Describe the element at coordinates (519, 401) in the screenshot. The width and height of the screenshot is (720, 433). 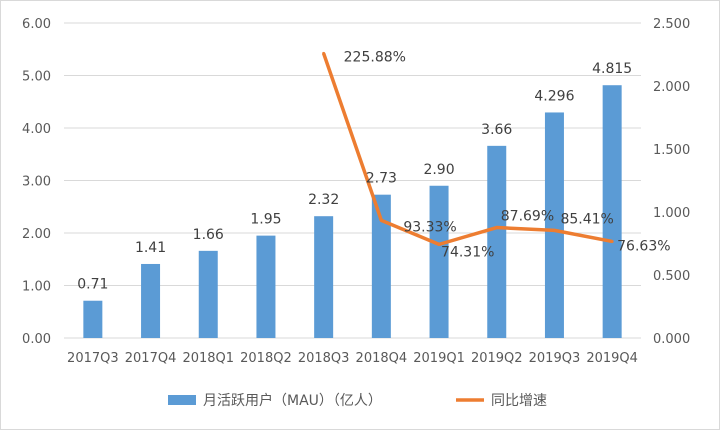
I see `legend-label-growth: 同比增速` at that location.